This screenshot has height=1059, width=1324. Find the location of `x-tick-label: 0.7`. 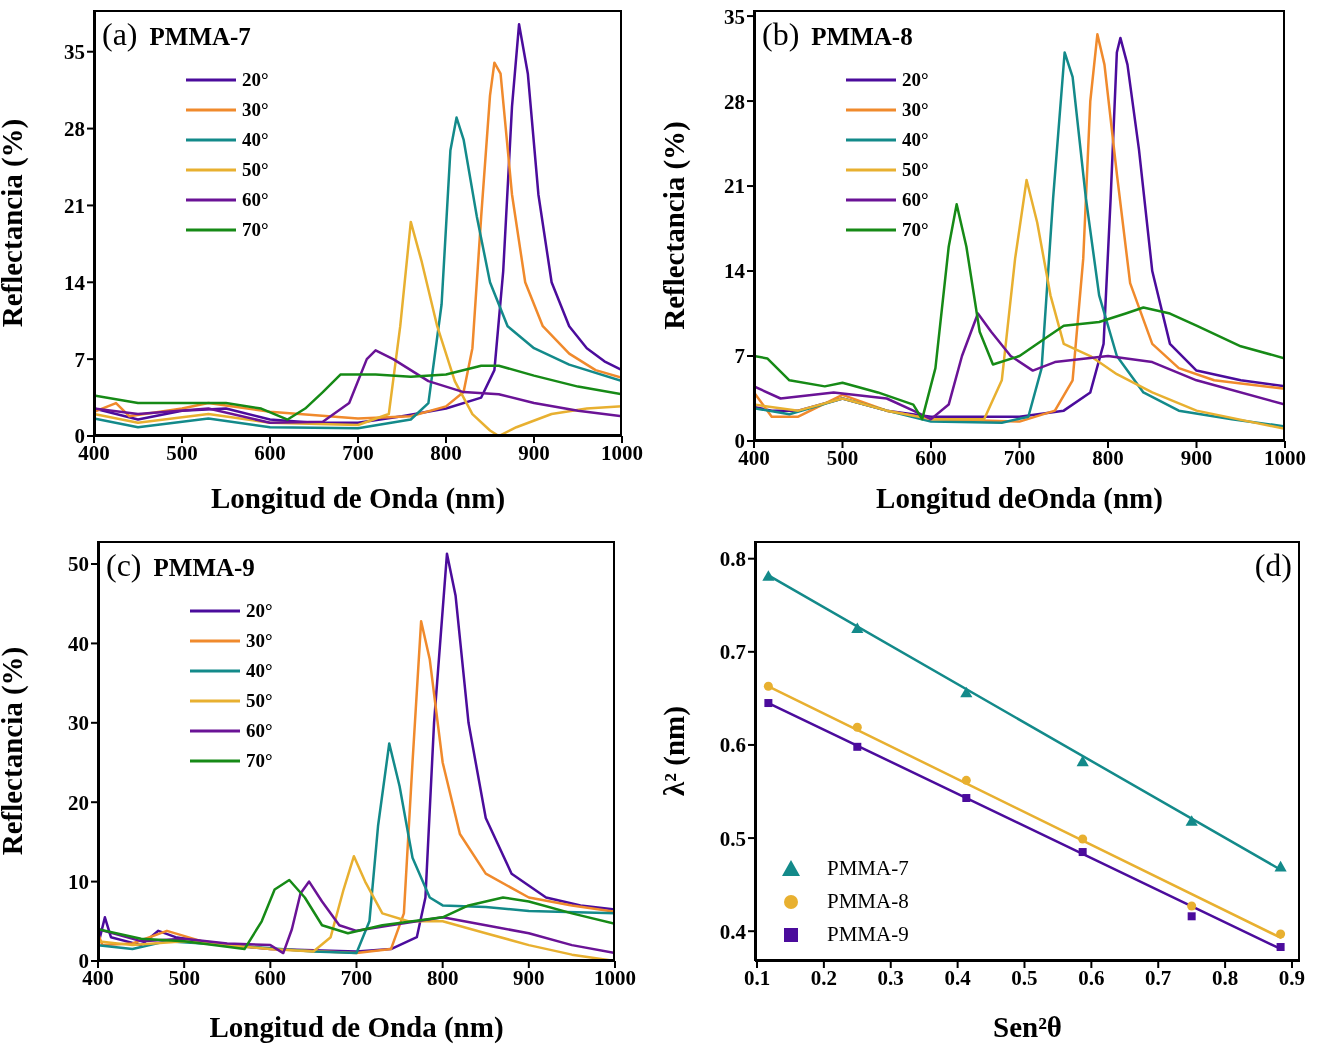

x-tick-label: 0.7 is located at coordinates (1158, 977).